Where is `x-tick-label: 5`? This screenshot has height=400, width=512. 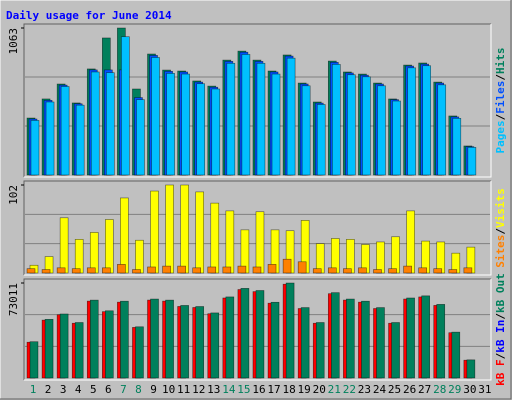 x-tick-label: 5 is located at coordinates (93, 389).